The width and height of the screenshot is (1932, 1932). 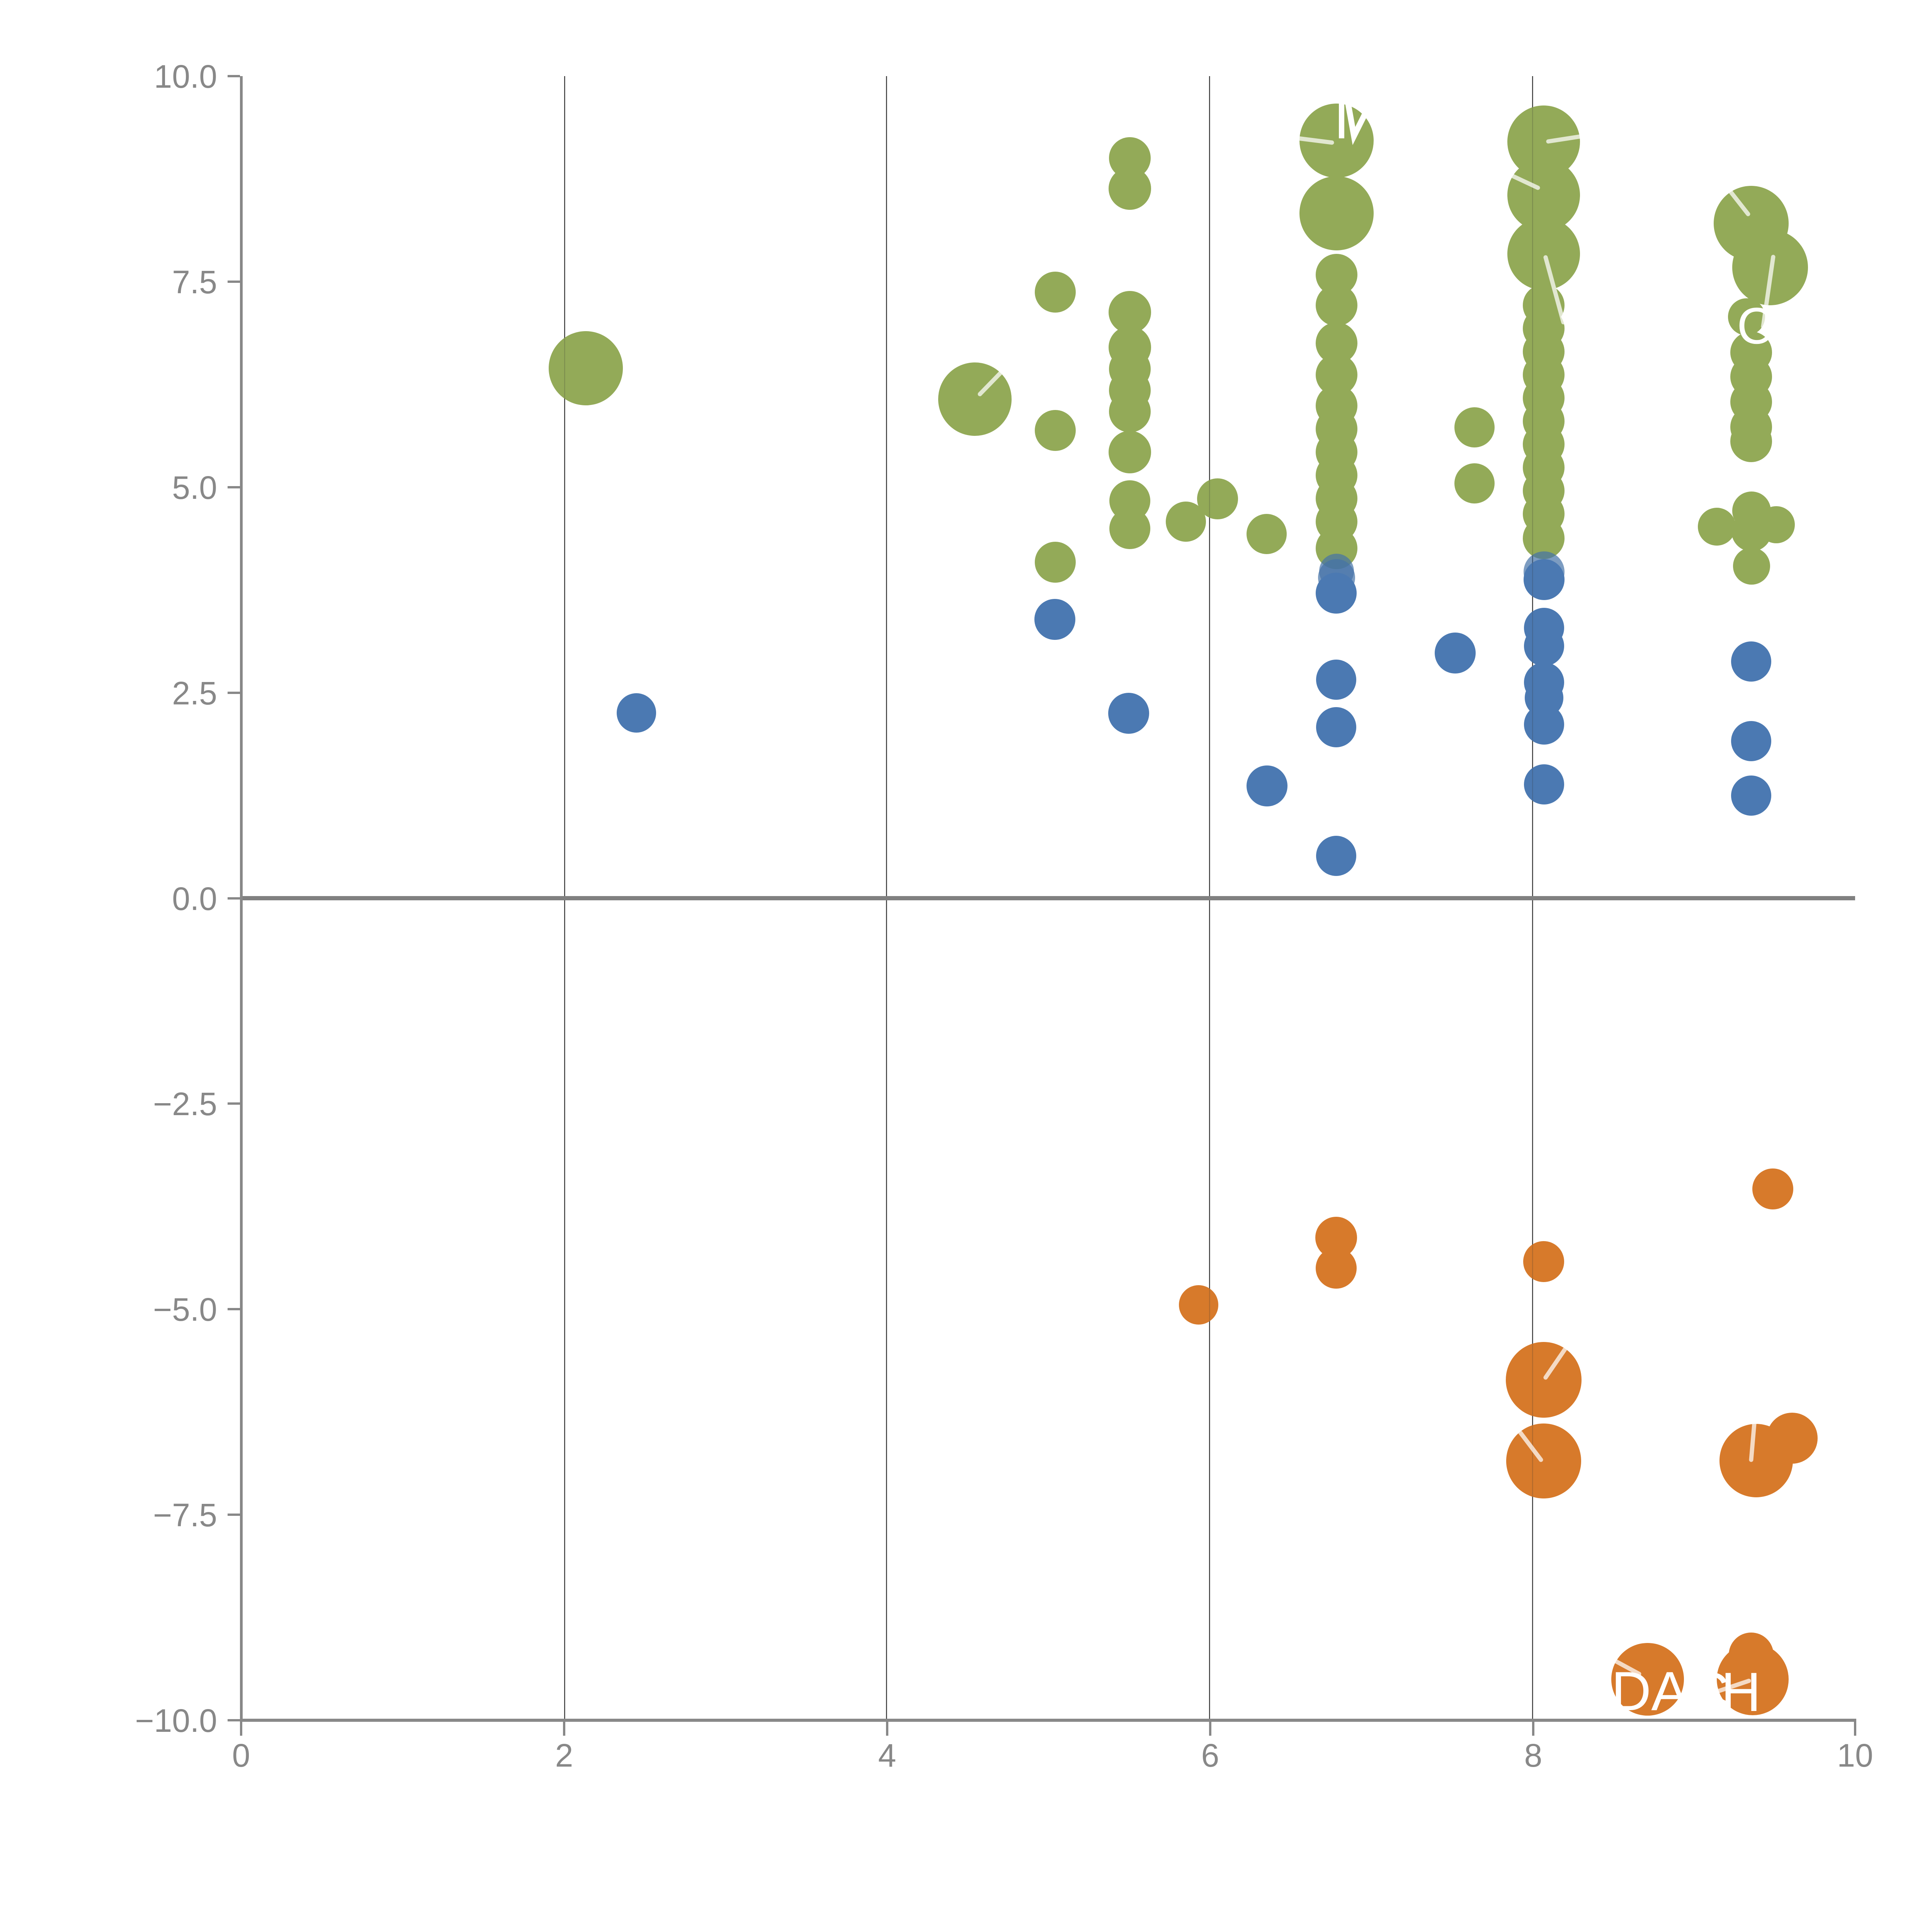 What do you see at coordinates (241, 1756) in the screenshot?
I see `svg-text: 0` at bounding box center [241, 1756].